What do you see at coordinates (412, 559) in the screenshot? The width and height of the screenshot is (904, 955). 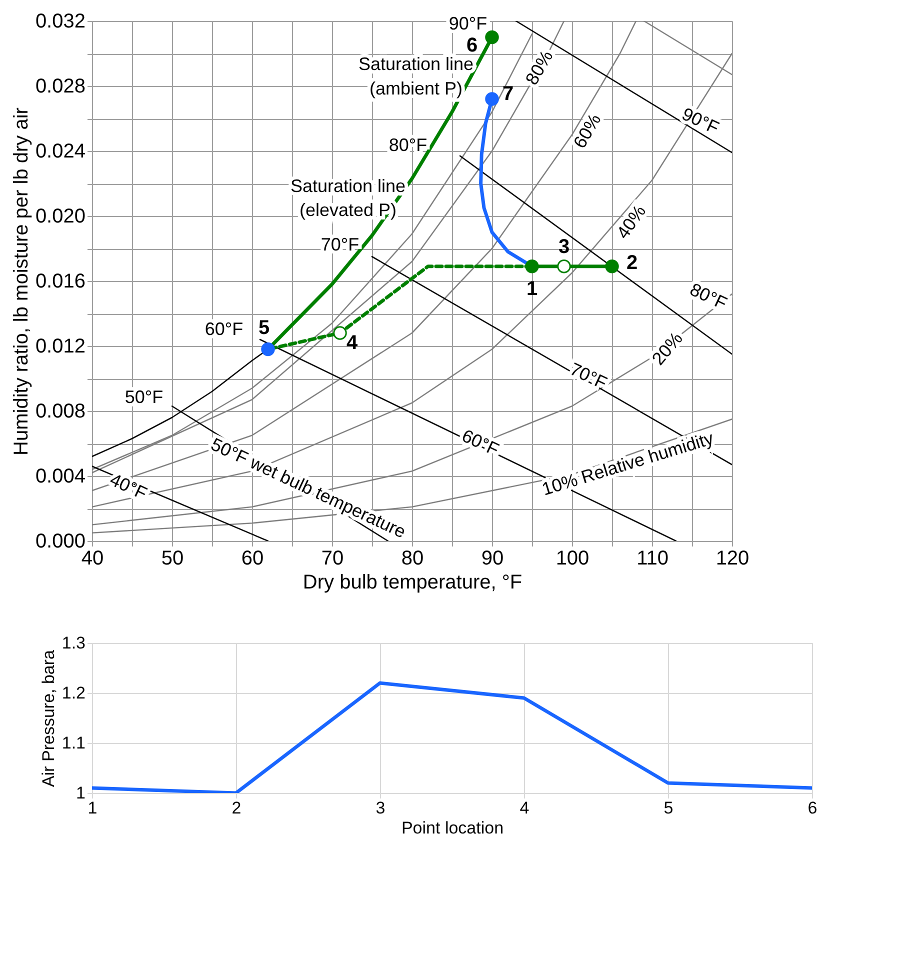 I see `x-tick-label: 80` at bounding box center [412, 559].